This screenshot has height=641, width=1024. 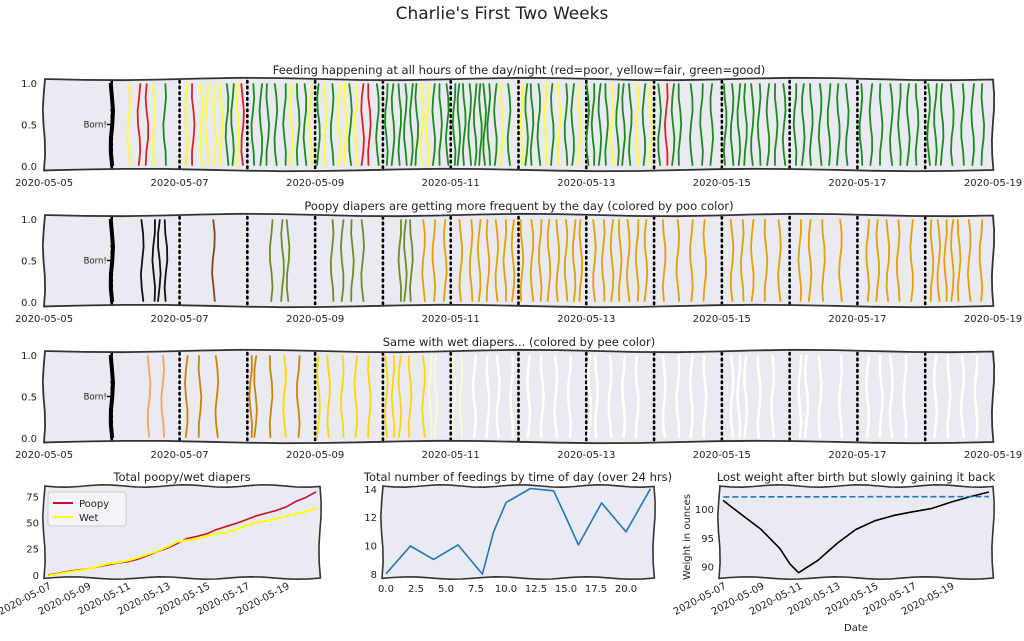 I want to click on wets-xtick-label: 2020-05-07, so click(x=180, y=455).